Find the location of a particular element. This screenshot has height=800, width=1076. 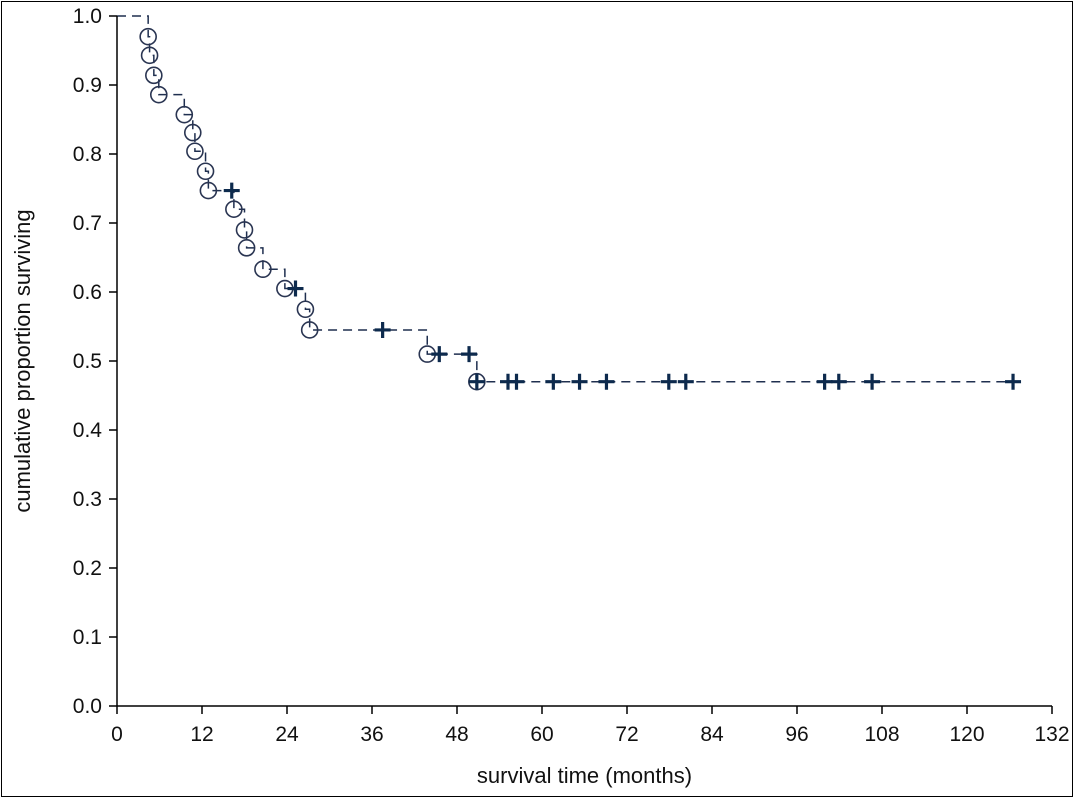

y-tick-label: 0.9 is located at coordinates (87, 85).